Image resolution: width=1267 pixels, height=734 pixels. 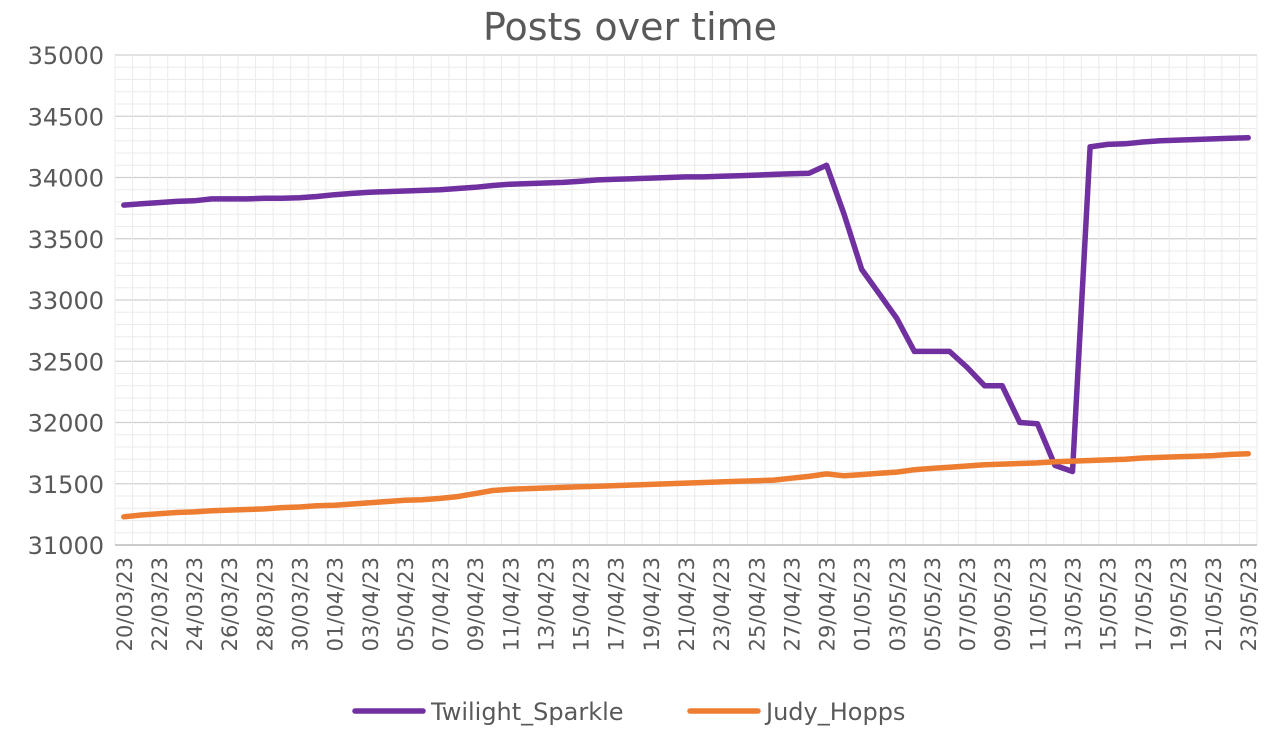 I want to click on y-tick-label: 31500, so click(x=66, y=485).